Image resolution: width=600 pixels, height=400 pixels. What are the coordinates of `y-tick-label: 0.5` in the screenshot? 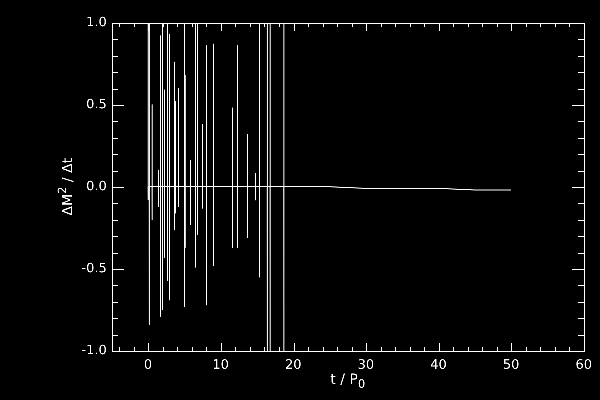 It's located at (96, 104).